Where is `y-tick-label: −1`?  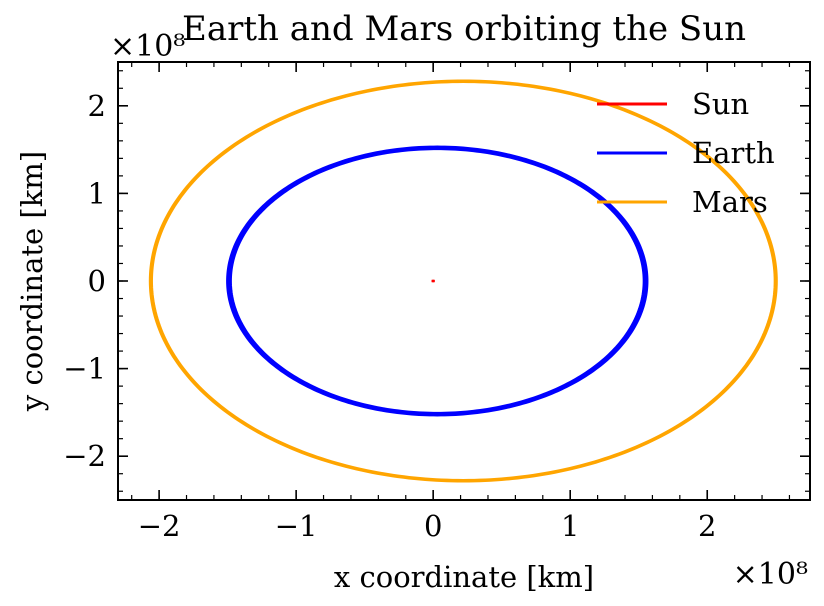
y-tick-label: −1 is located at coordinates (84, 369).